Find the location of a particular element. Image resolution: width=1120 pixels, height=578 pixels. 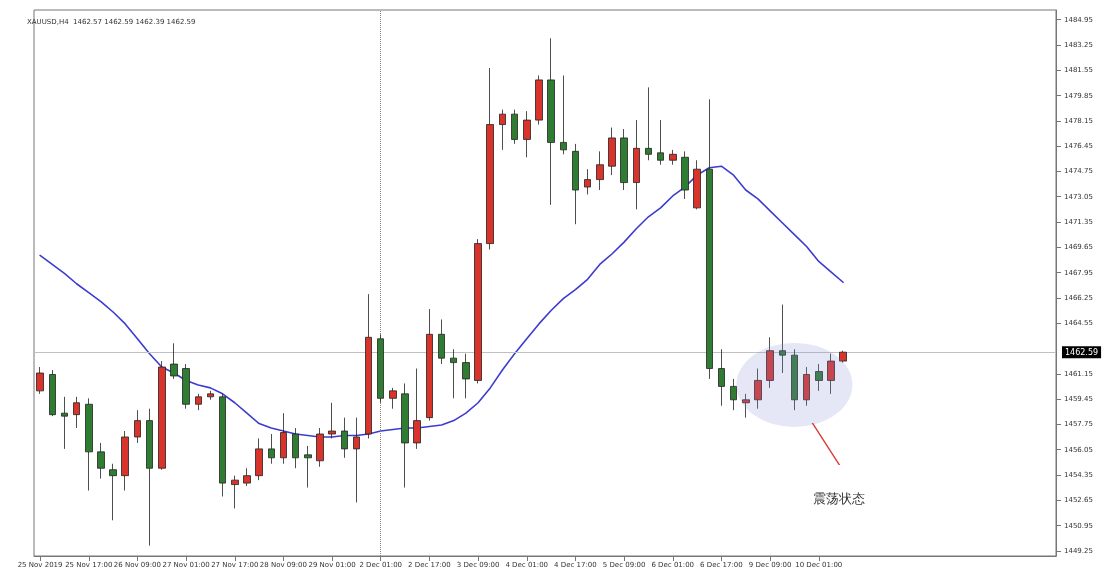

ref-line-label: 1462.59 is located at coordinates (1082, 352).